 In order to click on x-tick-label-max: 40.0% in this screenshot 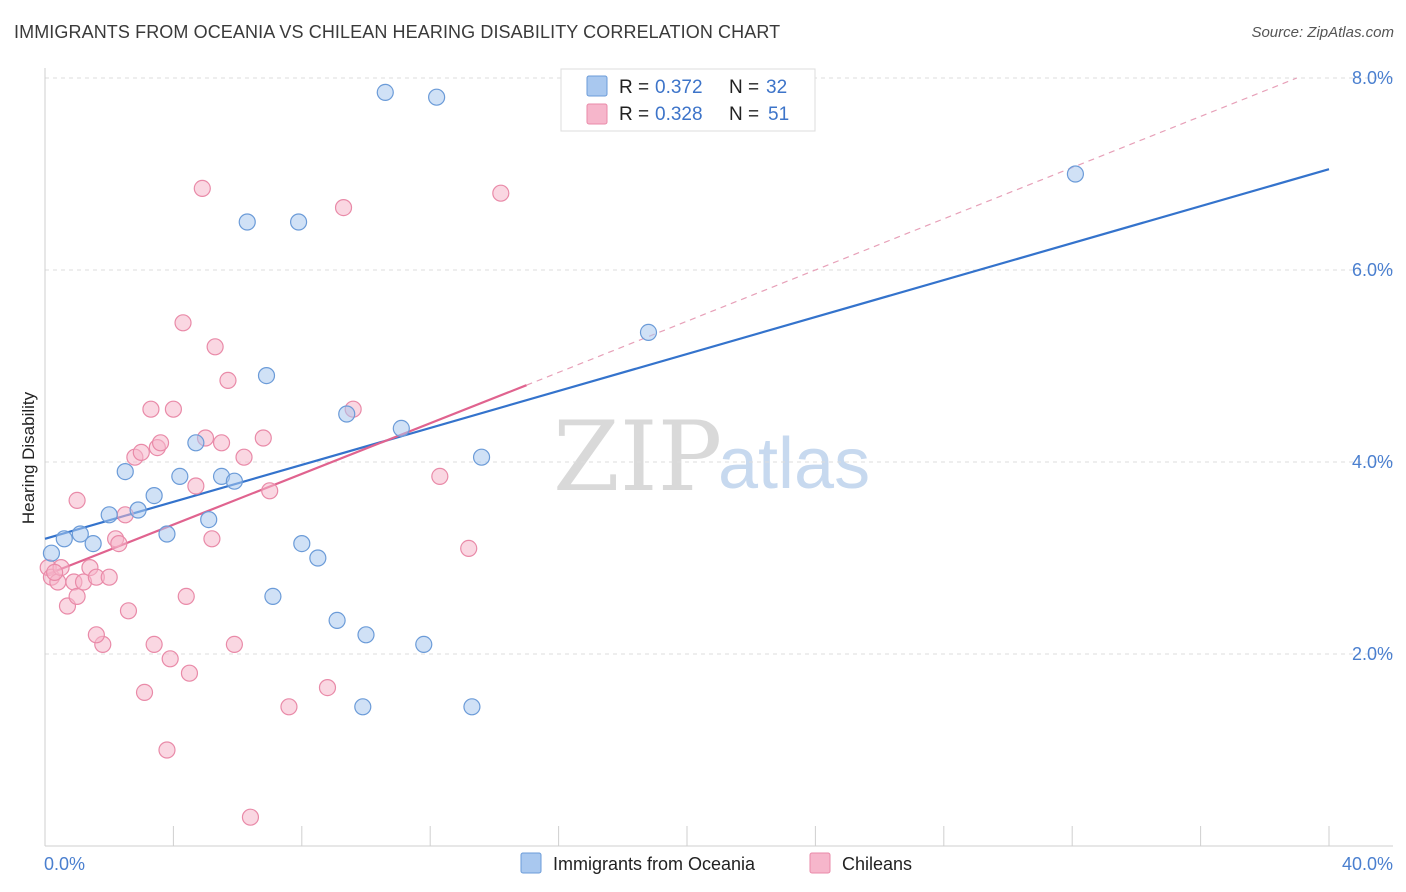, I will do `click(1367, 864)`.